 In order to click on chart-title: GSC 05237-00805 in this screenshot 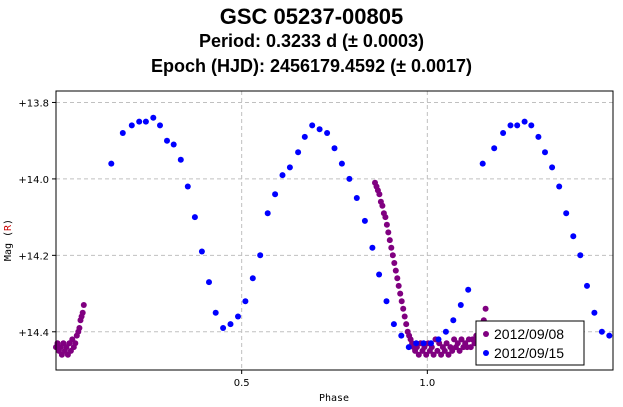, I will do `click(311, 16)`.